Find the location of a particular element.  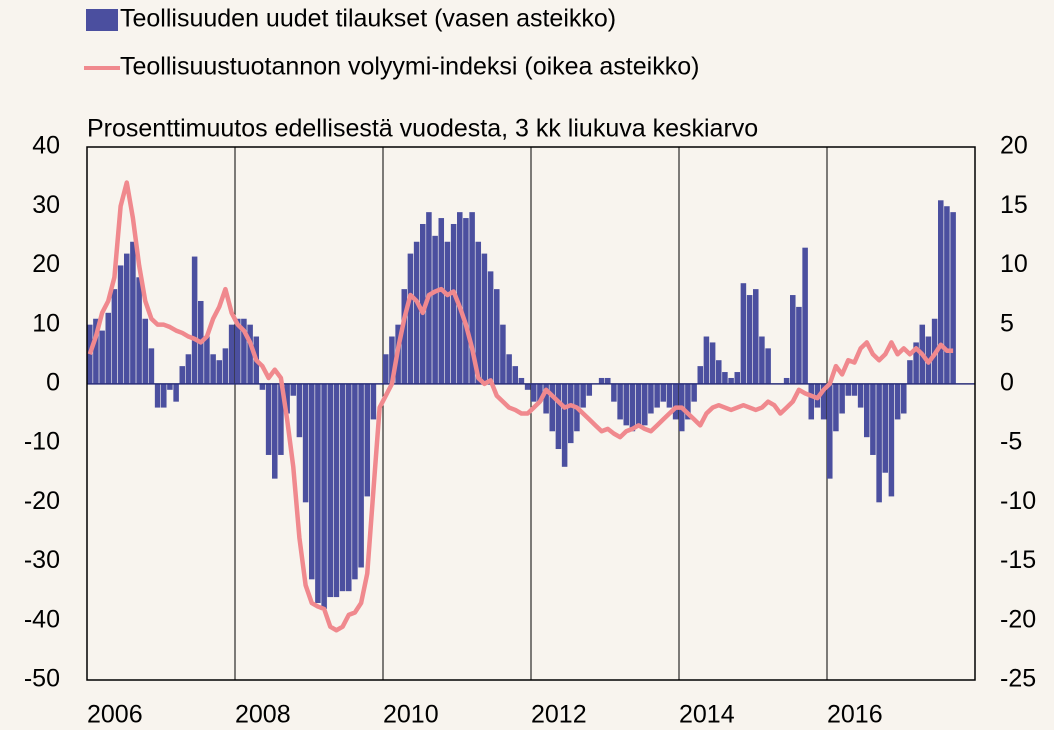

y2-tick-label: 10 is located at coordinates (1014, 264).